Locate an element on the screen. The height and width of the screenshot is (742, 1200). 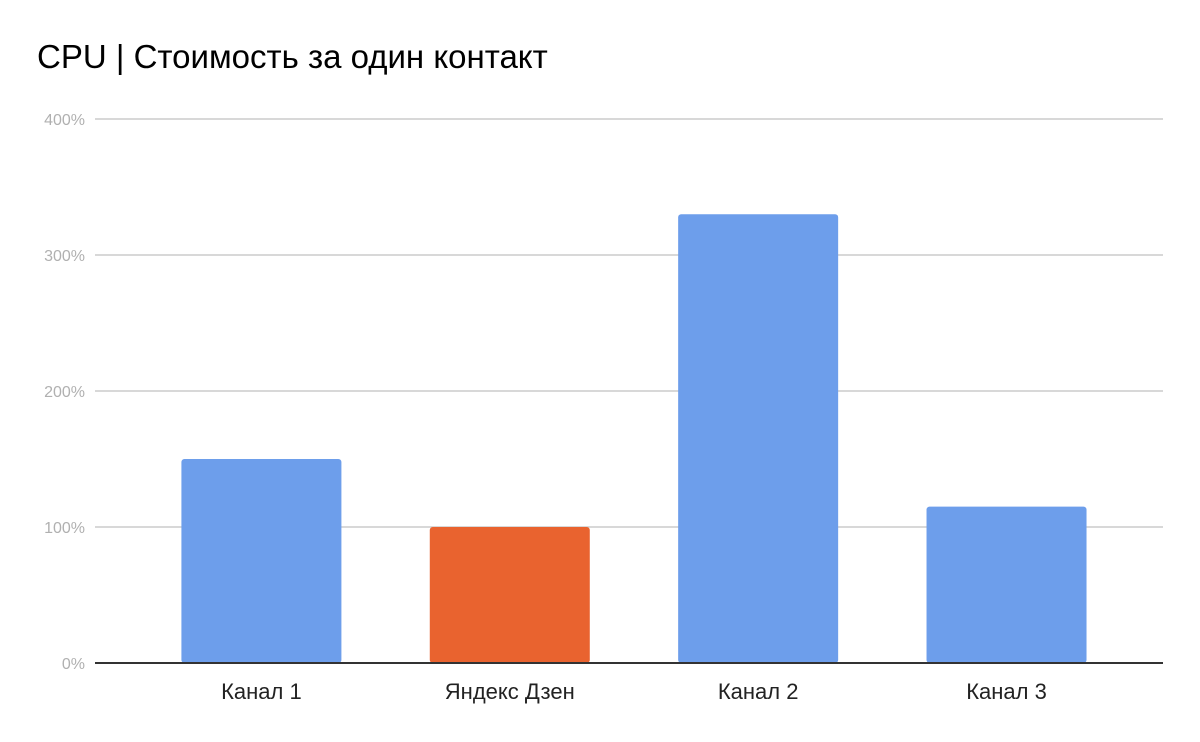
y-tick-label: 200% is located at coordinates (64, 392).